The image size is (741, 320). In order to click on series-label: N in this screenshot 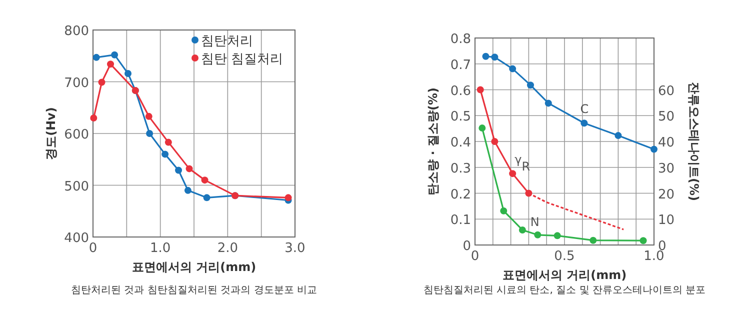, I will do `click(535, 221)`.